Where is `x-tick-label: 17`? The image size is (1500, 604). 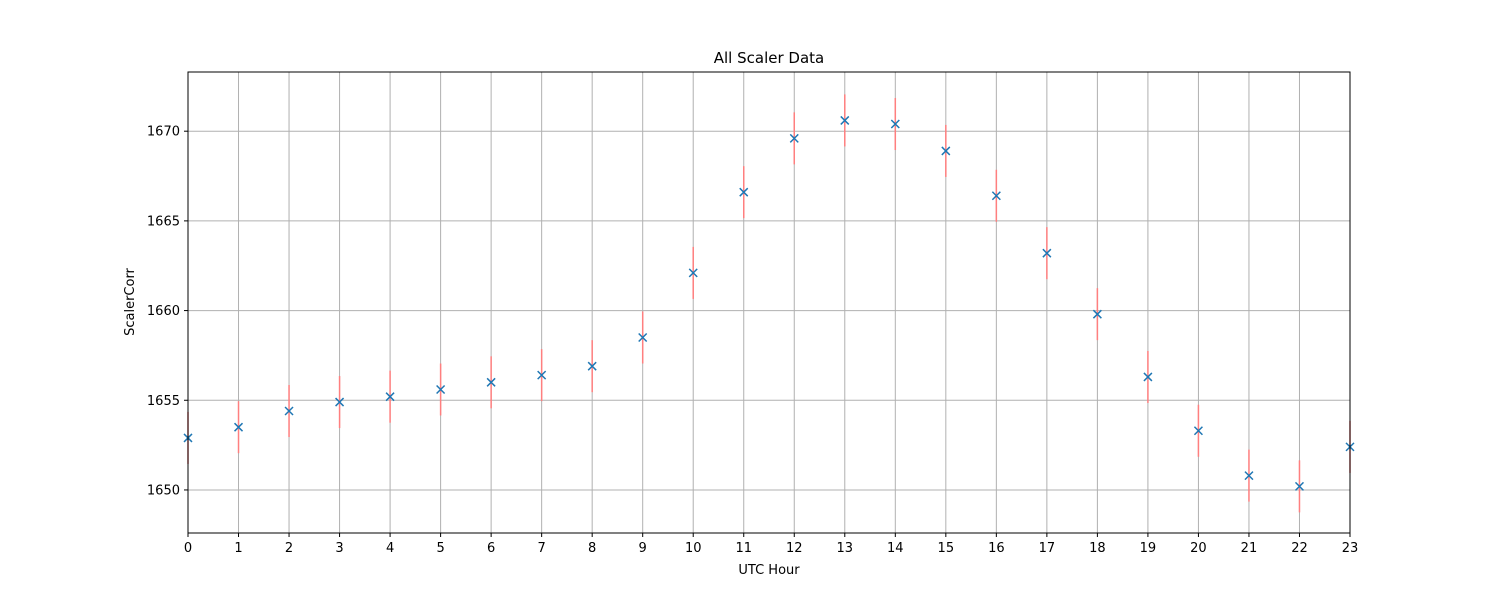
x-tick-label: 17 is located at coordinates (1047, 548).